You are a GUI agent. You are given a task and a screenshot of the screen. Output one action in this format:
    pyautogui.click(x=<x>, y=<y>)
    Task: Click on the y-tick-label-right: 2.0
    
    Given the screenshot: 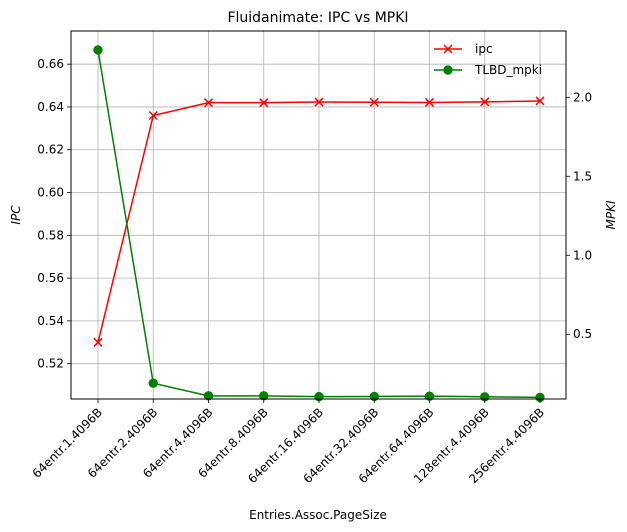 What is the action you would take?
    pyautogui.click(x=582, y=97)
    